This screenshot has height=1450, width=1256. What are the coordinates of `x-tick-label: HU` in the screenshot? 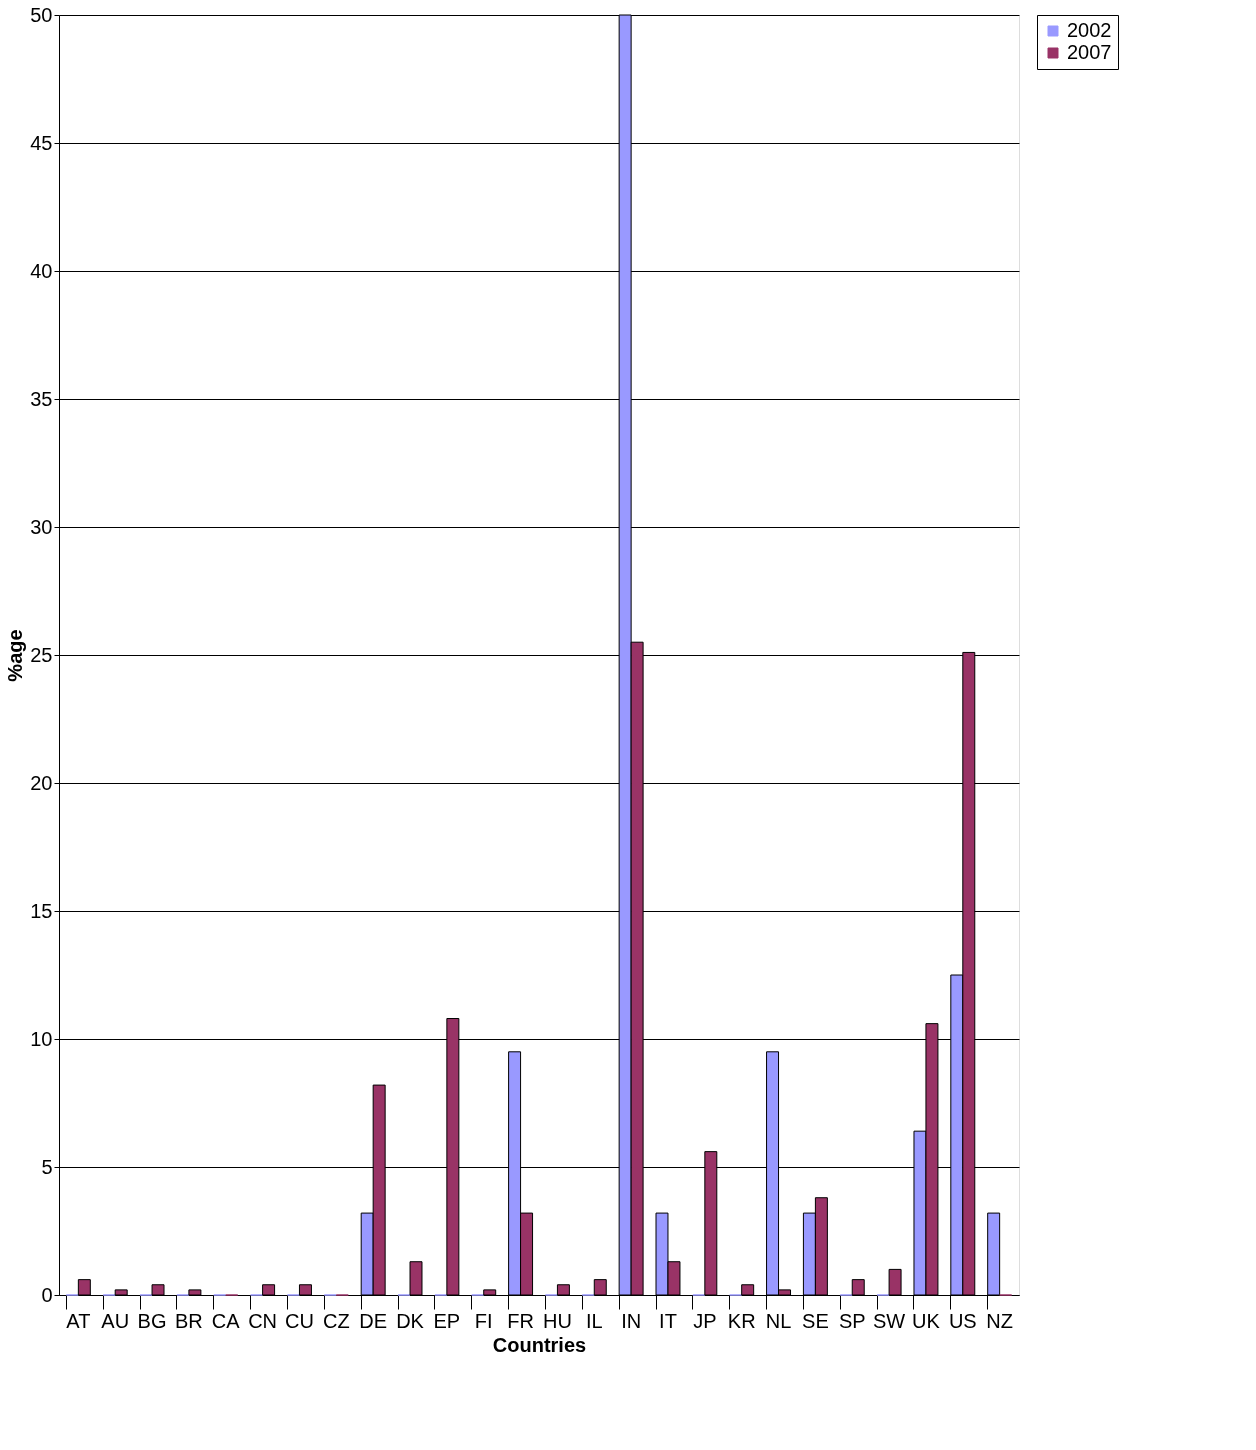 It's located at (557, 1320).